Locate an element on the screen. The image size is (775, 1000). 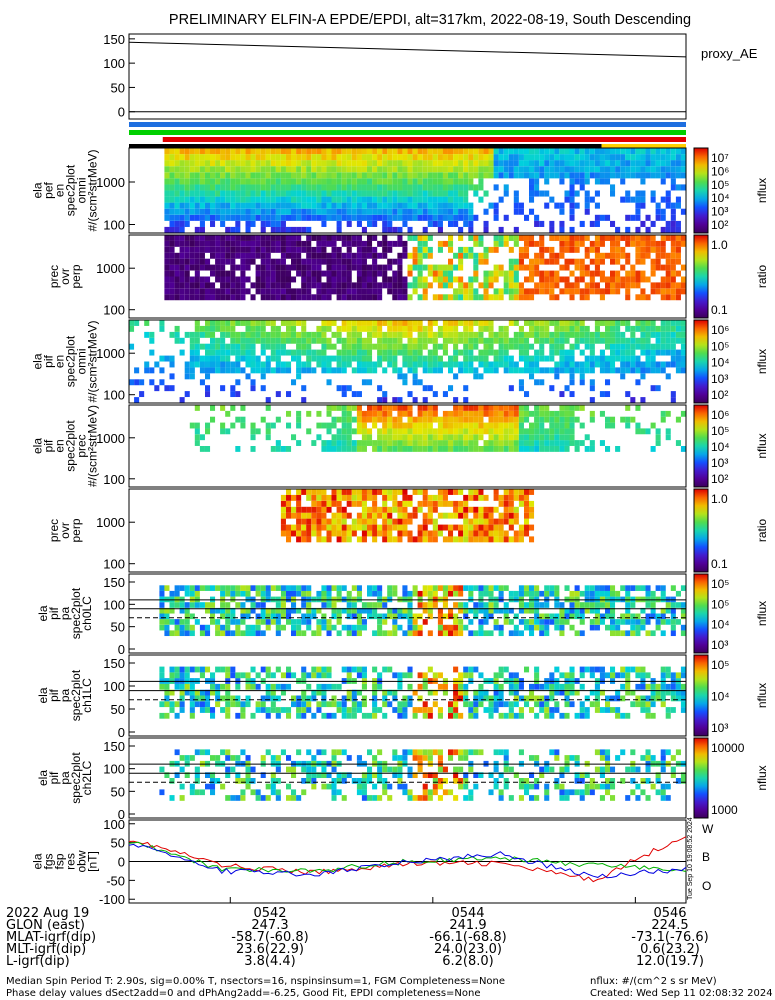
colorbar-label: ratio is located at coordinates (762, 531).